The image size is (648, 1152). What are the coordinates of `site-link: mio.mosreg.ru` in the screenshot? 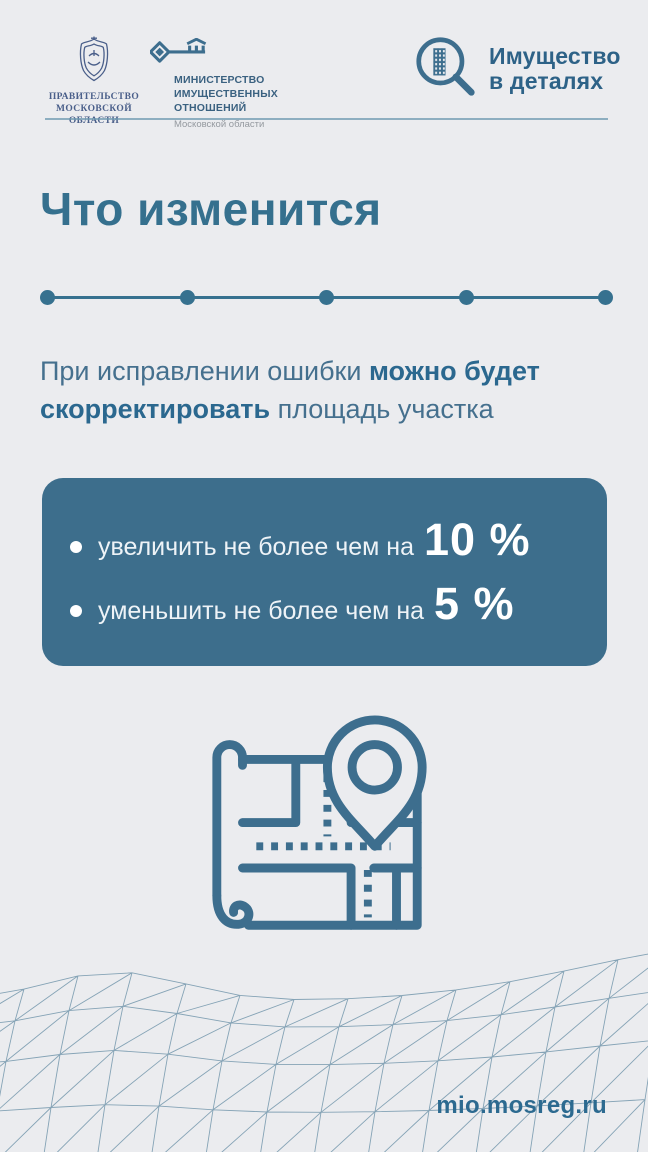 It's located at (521, 1105).